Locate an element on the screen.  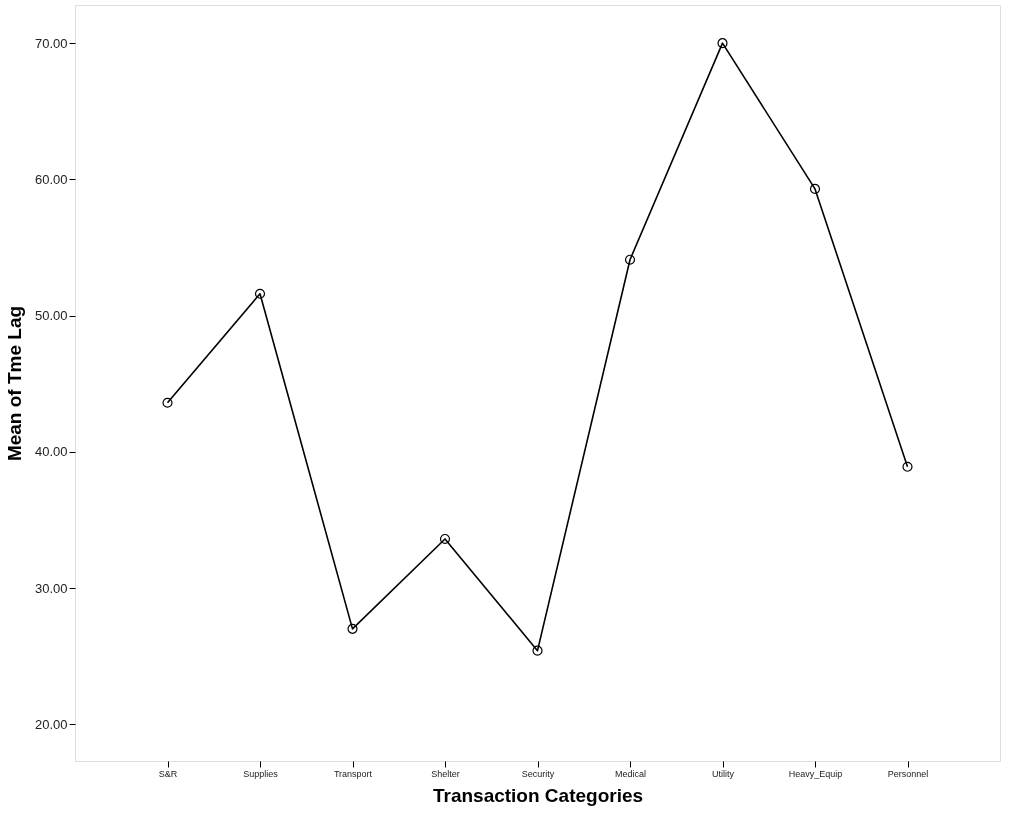
x-tick-label: Security is located at coordinates (538, 773).